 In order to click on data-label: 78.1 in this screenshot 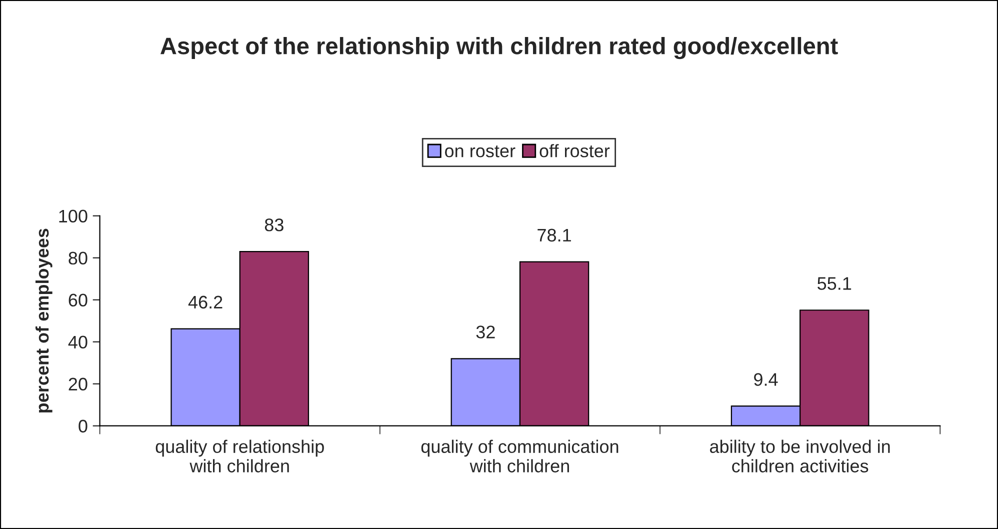, I will do `click(554, 235)`.